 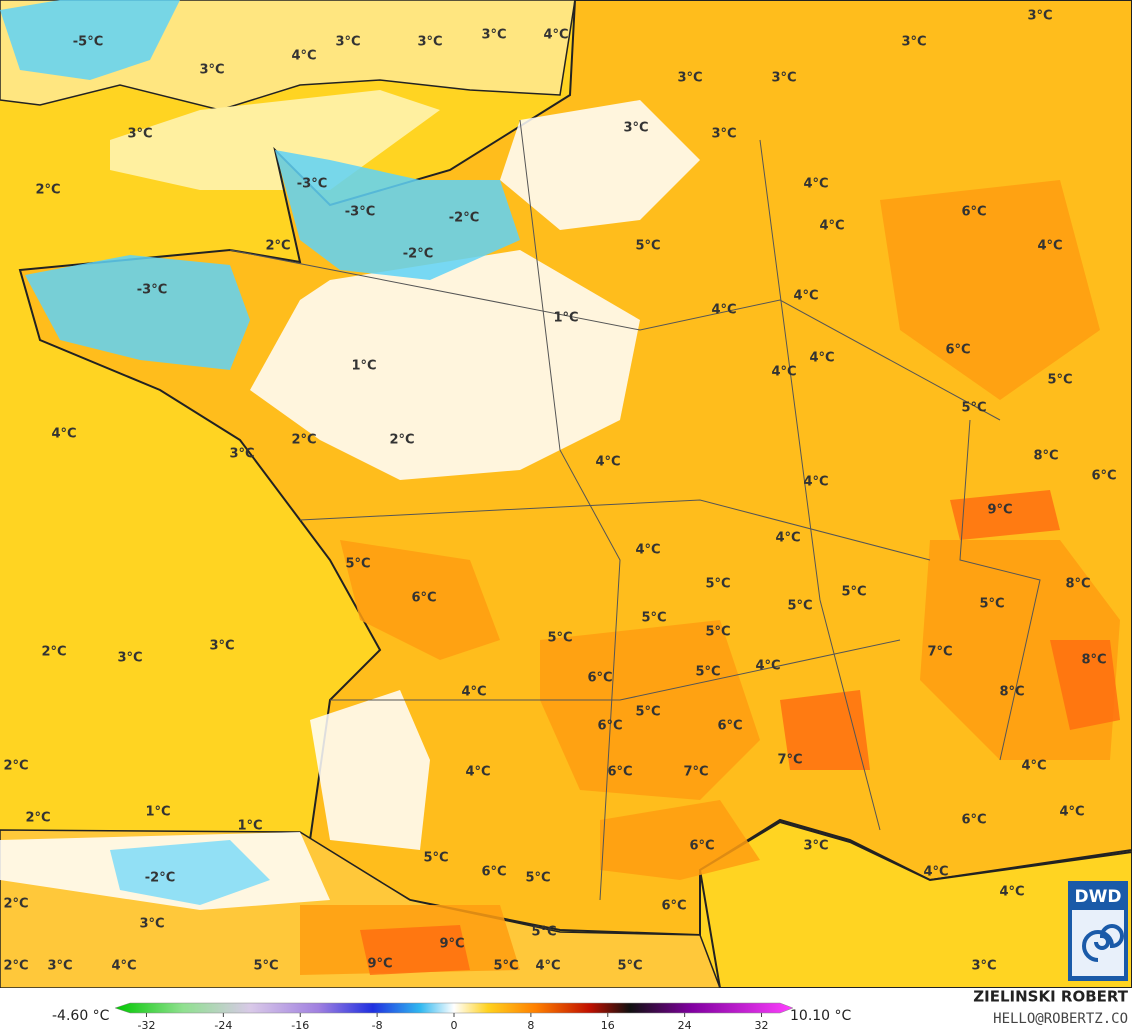 I want to click on logo-text: DWD, so click(x=1098, y=897).